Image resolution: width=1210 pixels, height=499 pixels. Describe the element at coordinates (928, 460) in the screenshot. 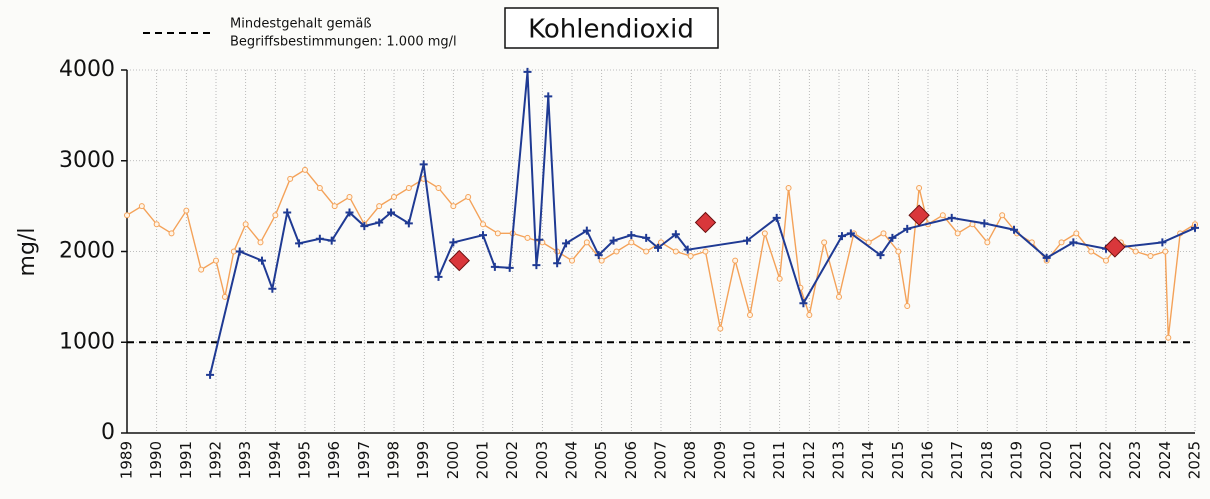

I see `x-tick-label: 2016` at that location.